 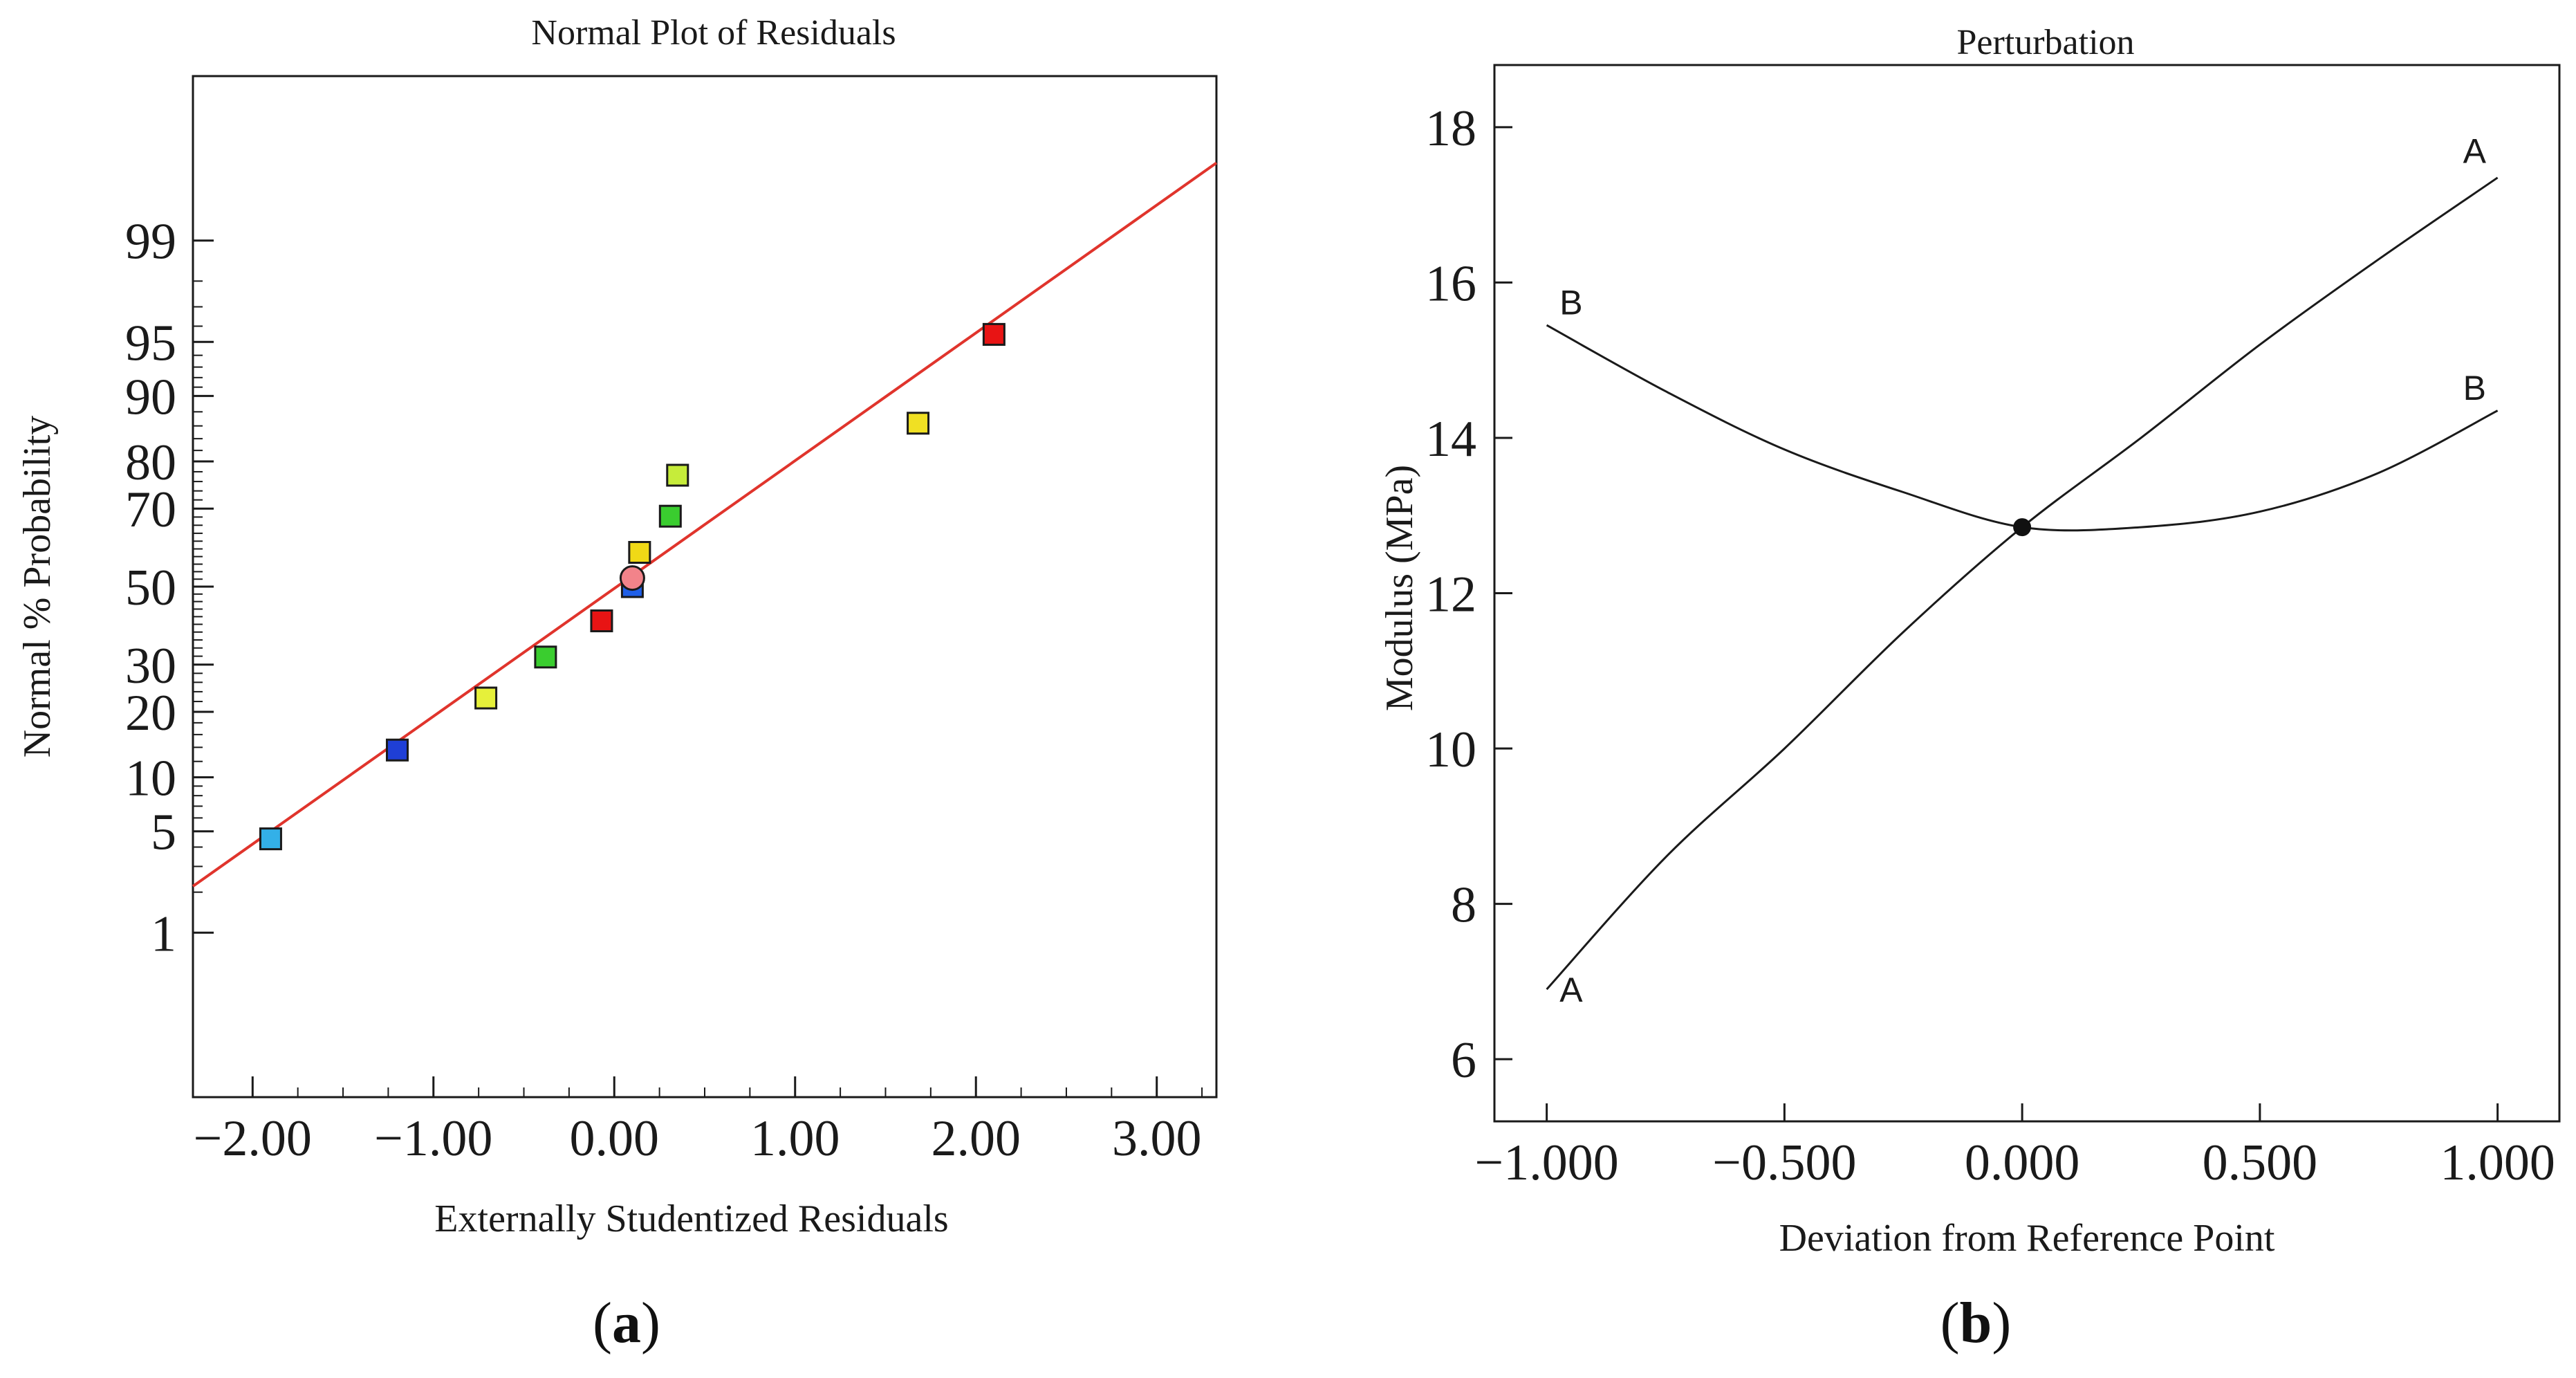 What do you see at coordinates (2045, 43) in the screenshot?
I see `perturbation-title: Perturbation` at bounding box center [2045, 43].